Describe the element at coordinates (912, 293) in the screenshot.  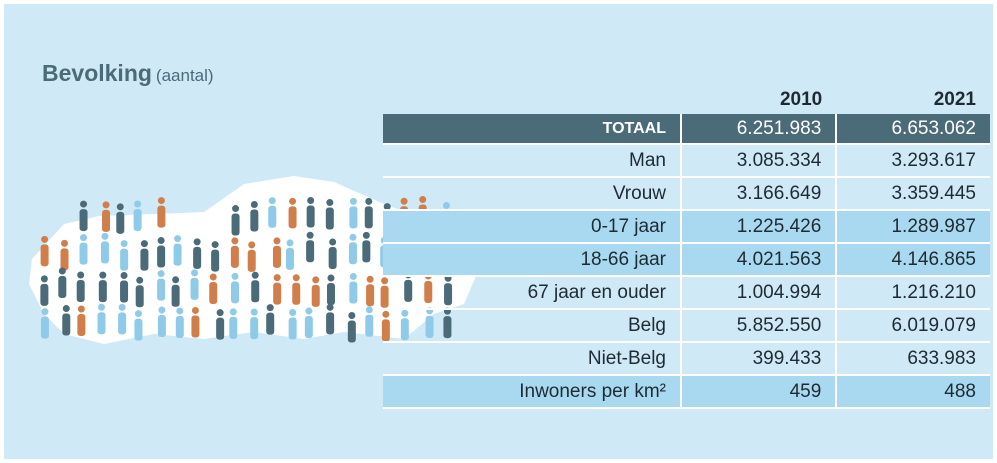
I see `cell: 1.216.210` at that location.